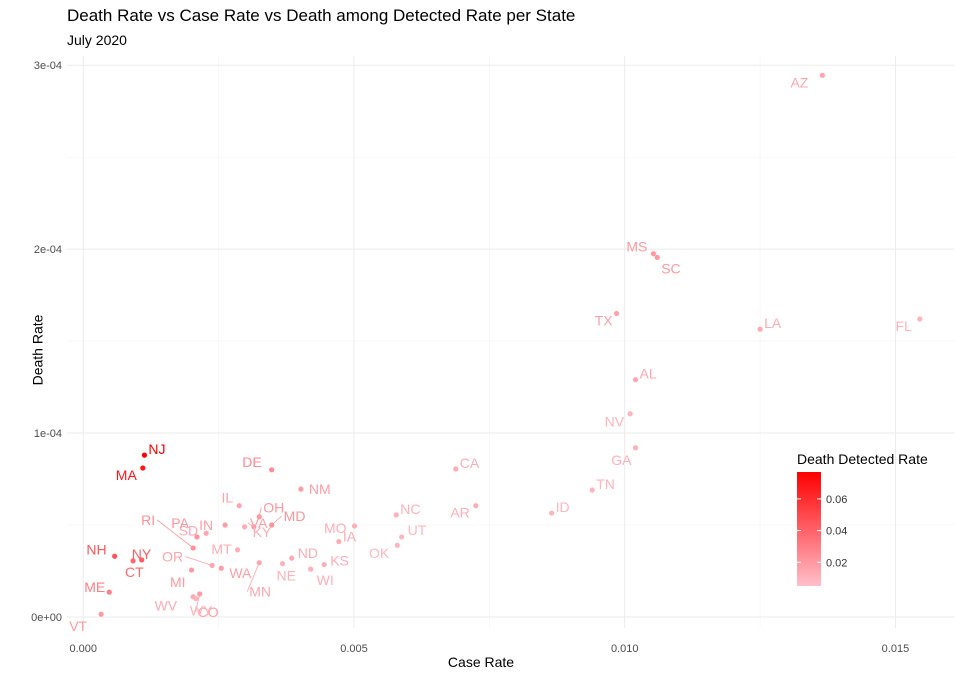 The image size is (962, 679). Describe the element at coordinates (339, 561) in the screenshot. I see `data-label: KS` at that location.